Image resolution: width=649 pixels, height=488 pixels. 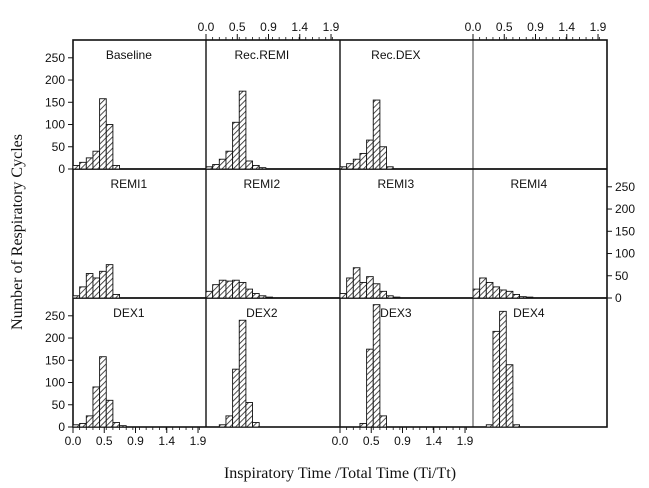 What do you see at coordinates (529, 313) in the screenshot?
I see `panel-title: DEX4` at bounding box center [529, 313].